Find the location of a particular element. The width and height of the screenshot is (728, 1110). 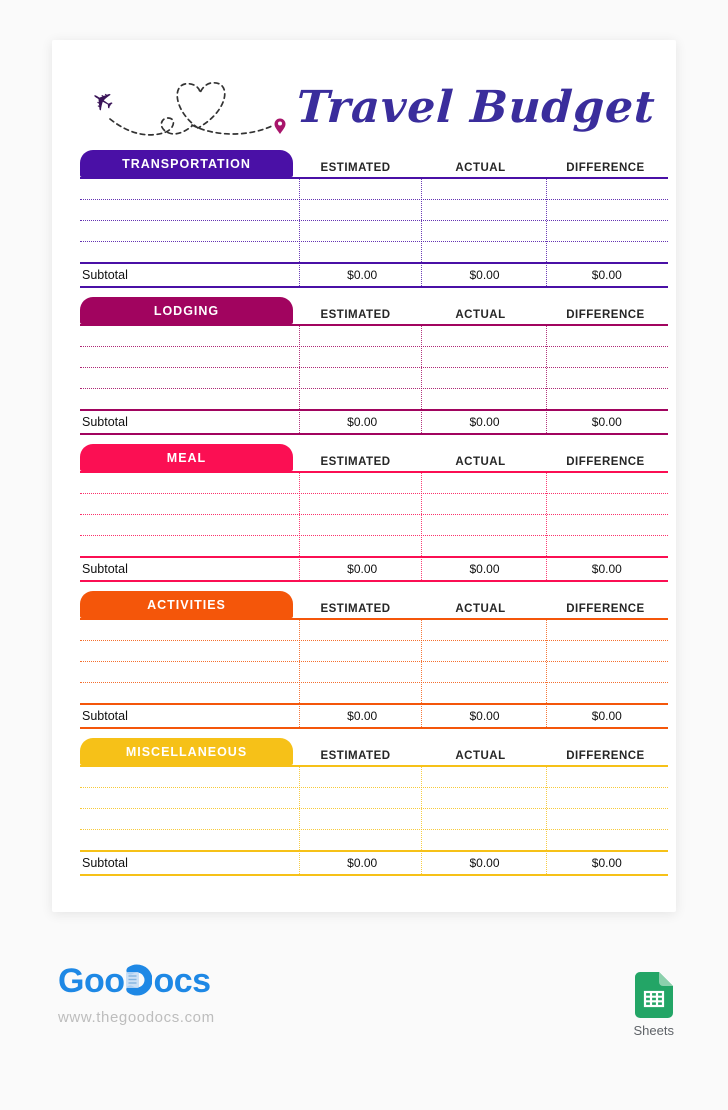

page-footer: Goo ocs www.thegoodocs.com is located at coordinates (364, 1000).